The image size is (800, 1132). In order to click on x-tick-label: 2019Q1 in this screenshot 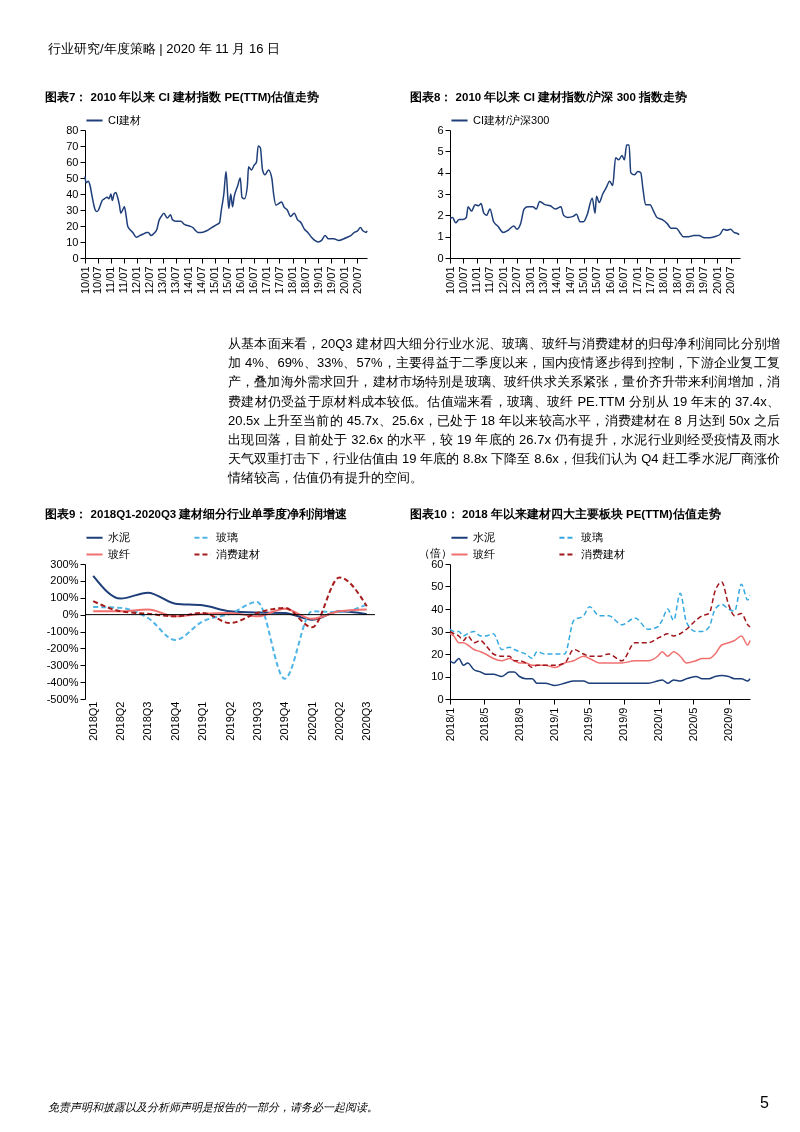, I will do `click(202, 721)`.